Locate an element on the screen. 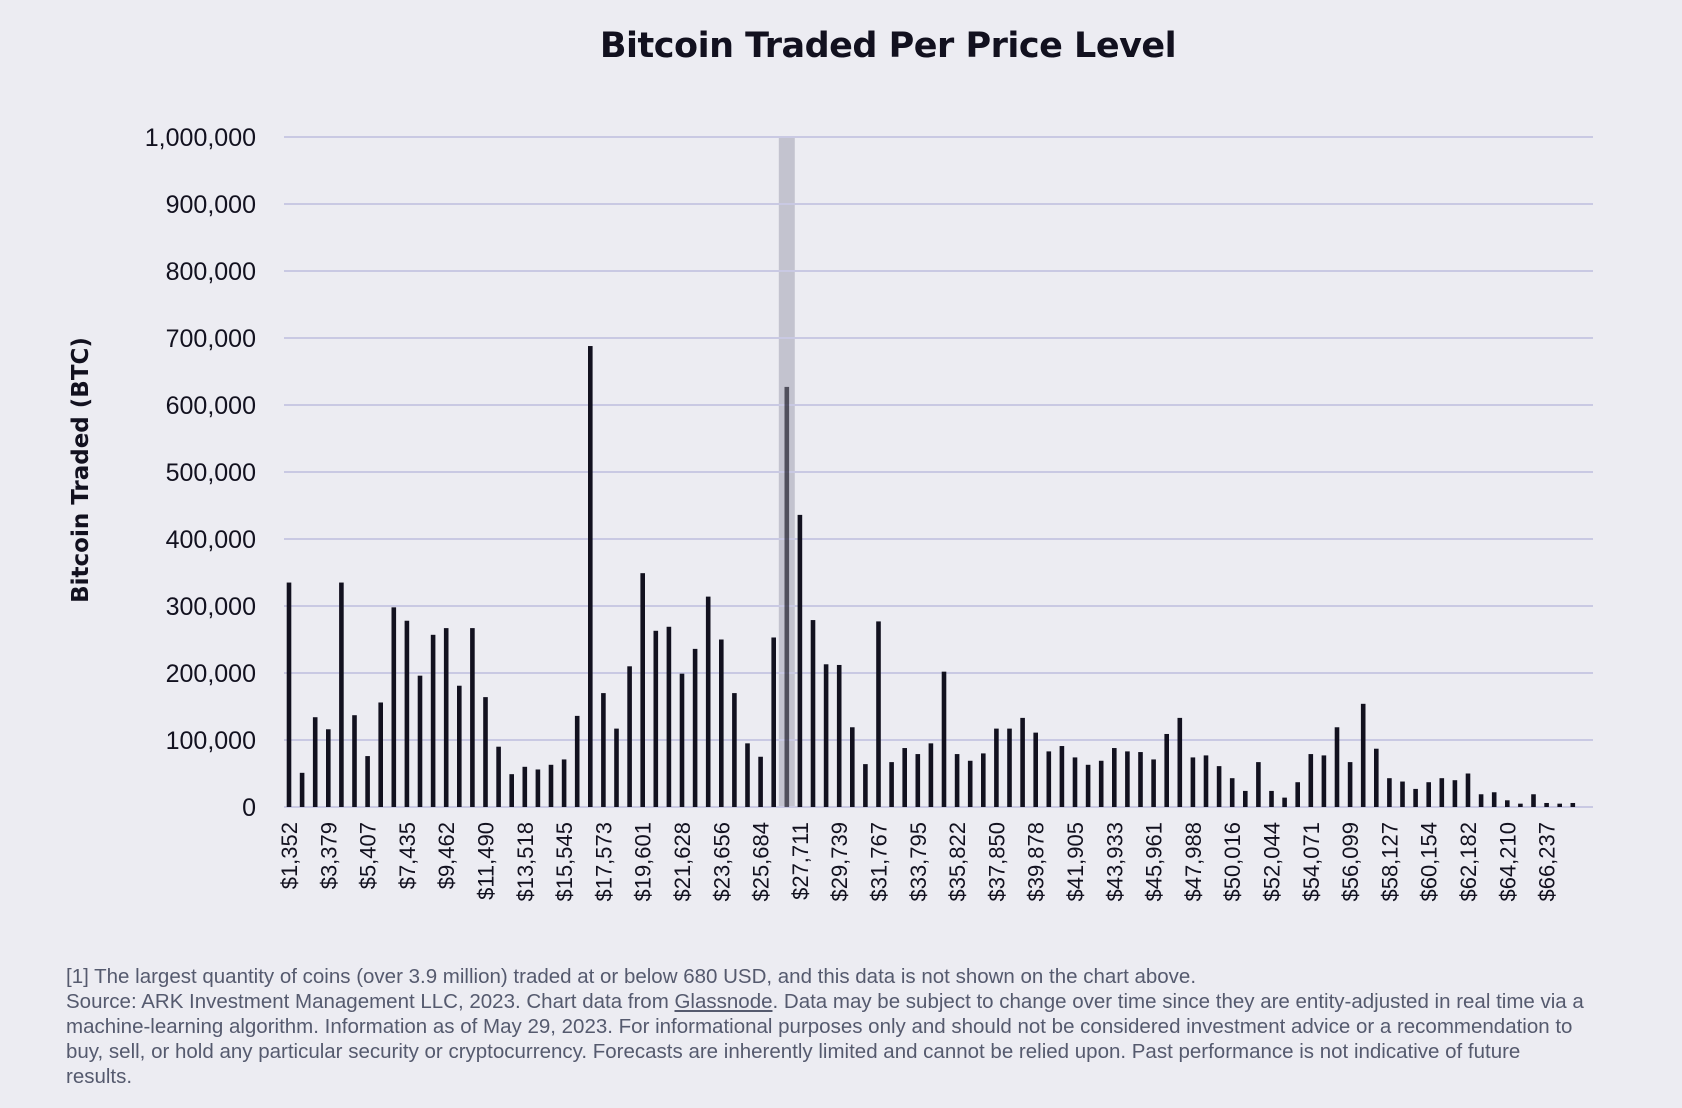 Image resolution: width=1682 pixels, height=1108 pixels. glassnode-link: Glassnode is located at coordinates (723, 1001).